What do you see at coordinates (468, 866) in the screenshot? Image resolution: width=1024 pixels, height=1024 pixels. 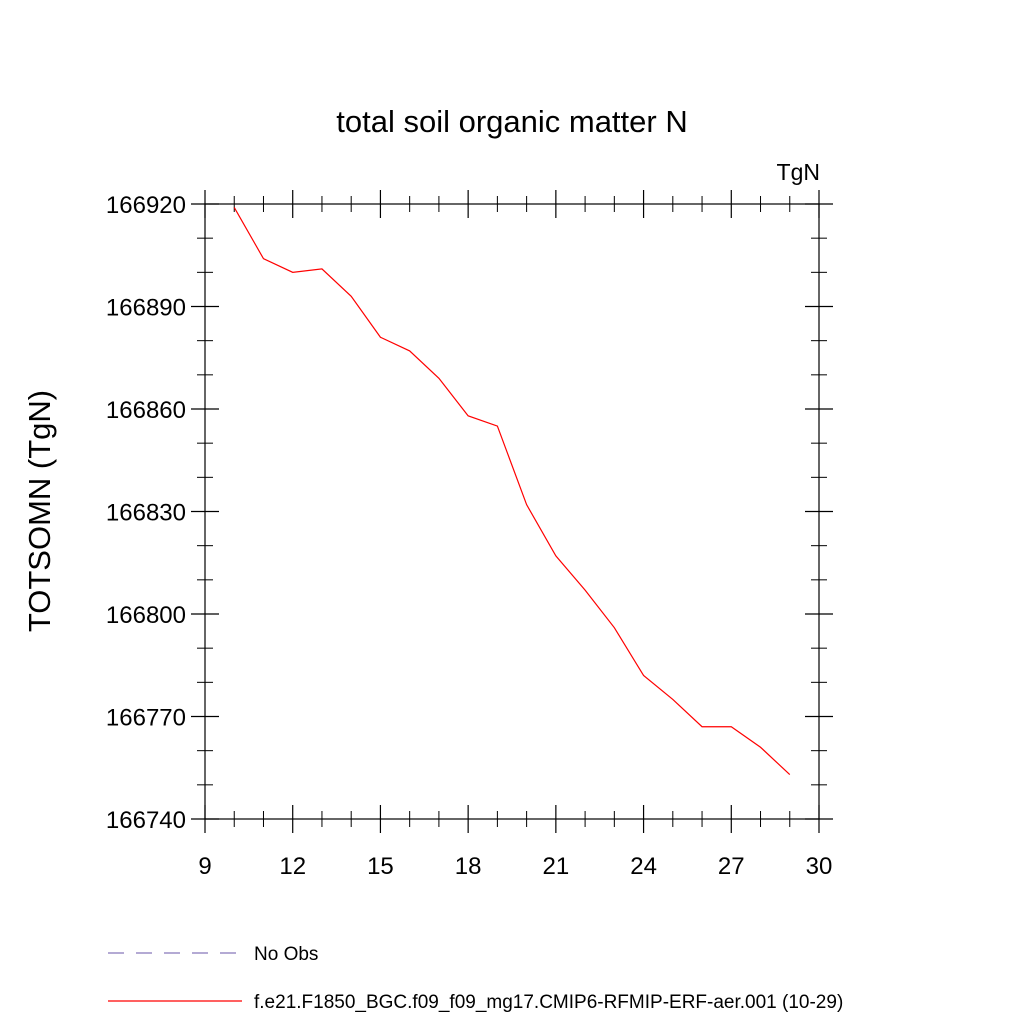 I see `x-tick-label: 18` at bounding box center [468, 866].